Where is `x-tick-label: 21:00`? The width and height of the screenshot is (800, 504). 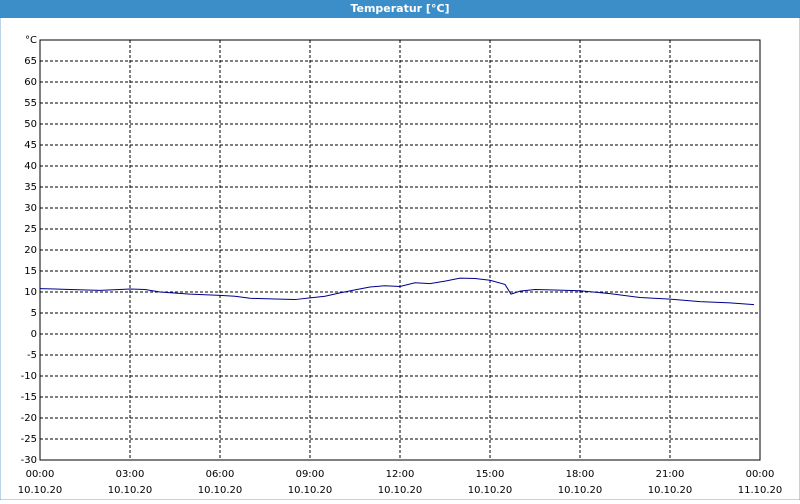
x-tick-label: 21:00 is located at coordinates (670, 474).